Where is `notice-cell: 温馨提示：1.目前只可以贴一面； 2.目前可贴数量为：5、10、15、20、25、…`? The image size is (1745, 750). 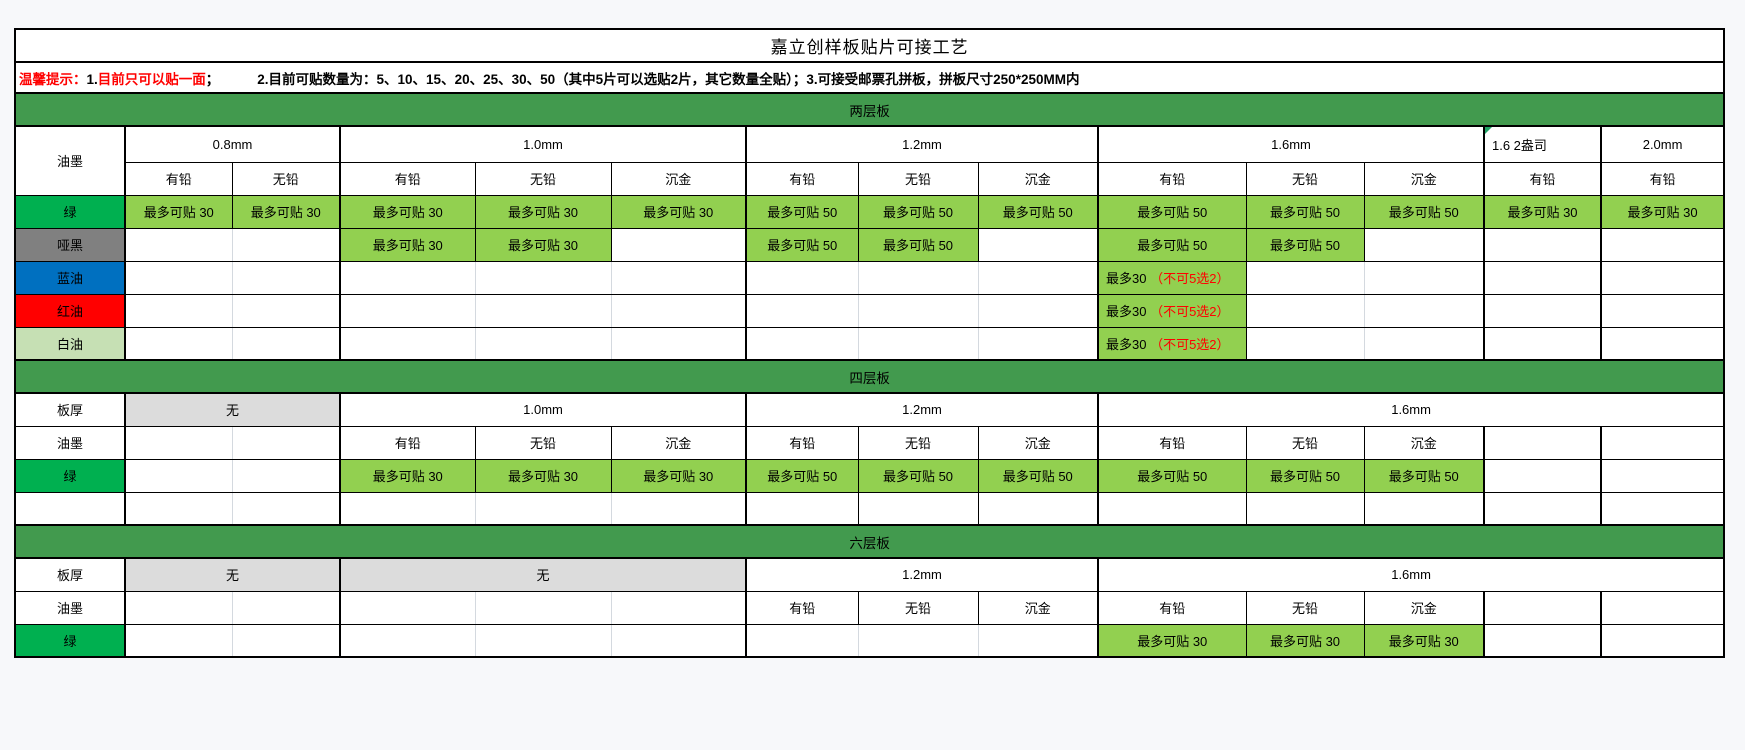 notice-cell: 温馨提示：1.目前只可以贴一面； 2.目前可贴数量为：5、10、15、20、25、… is located at coordinates (869, 77).